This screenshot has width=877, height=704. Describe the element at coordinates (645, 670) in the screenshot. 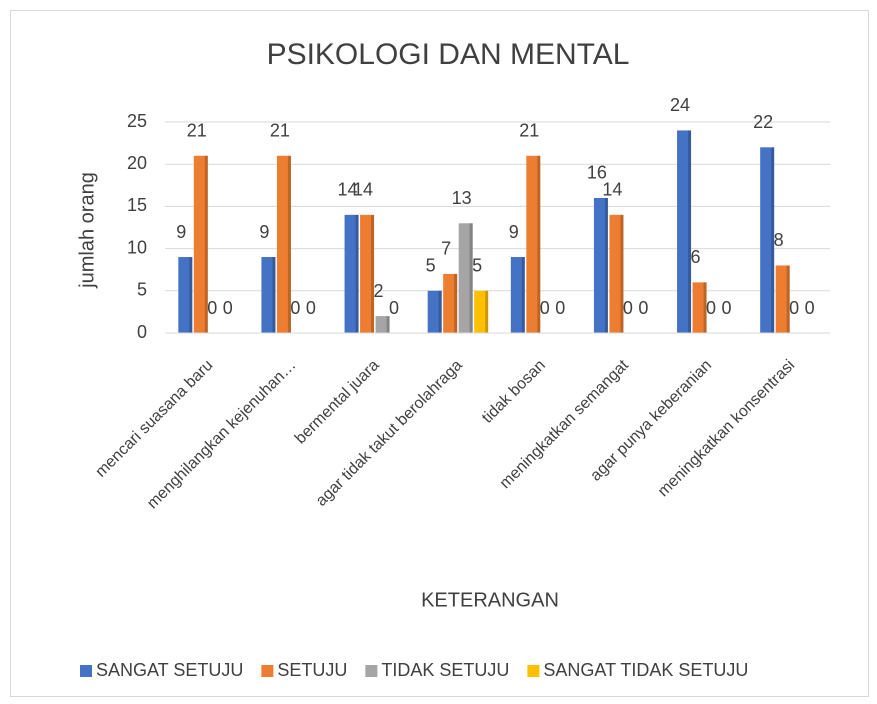

I see `legend-label: SANGAT TIDAK SETUJU` at that location.